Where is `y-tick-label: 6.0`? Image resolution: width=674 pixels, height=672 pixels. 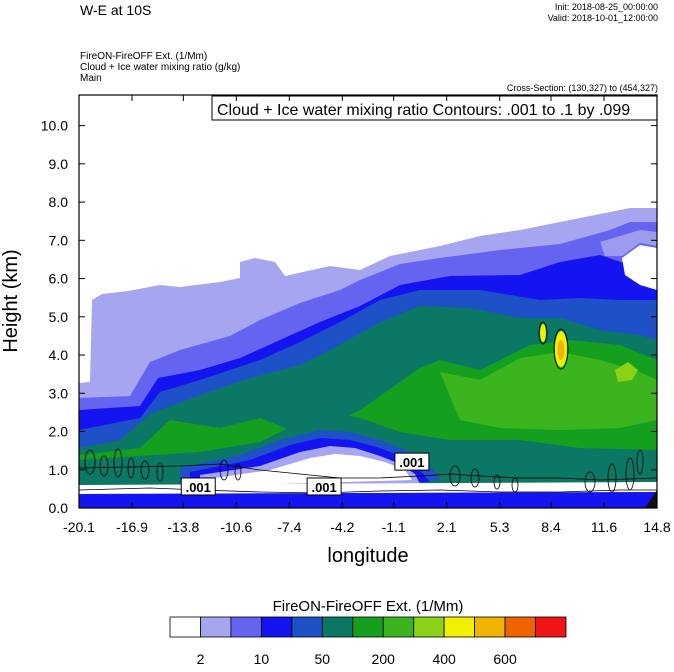
y-tick-label: 6.0 is located at coordinates (59, 279).